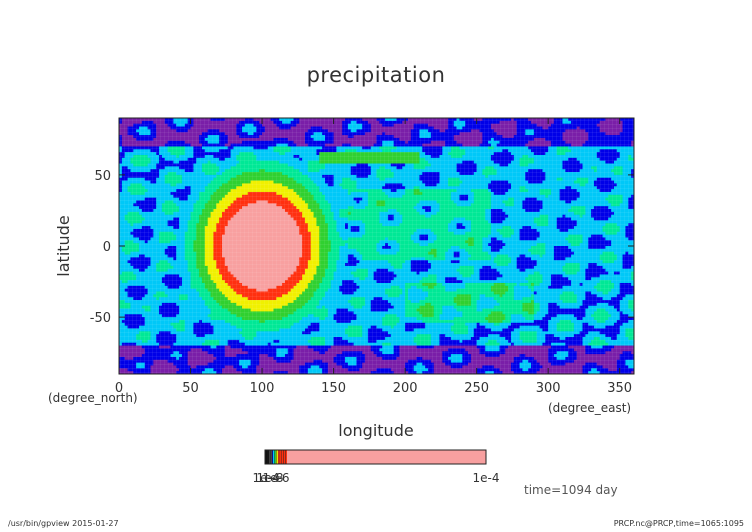 The height and width of the screenshot is (532, 752). I want to click on footer-left: /usr/bin/gpview 2015-01-27, so click(63, 523).